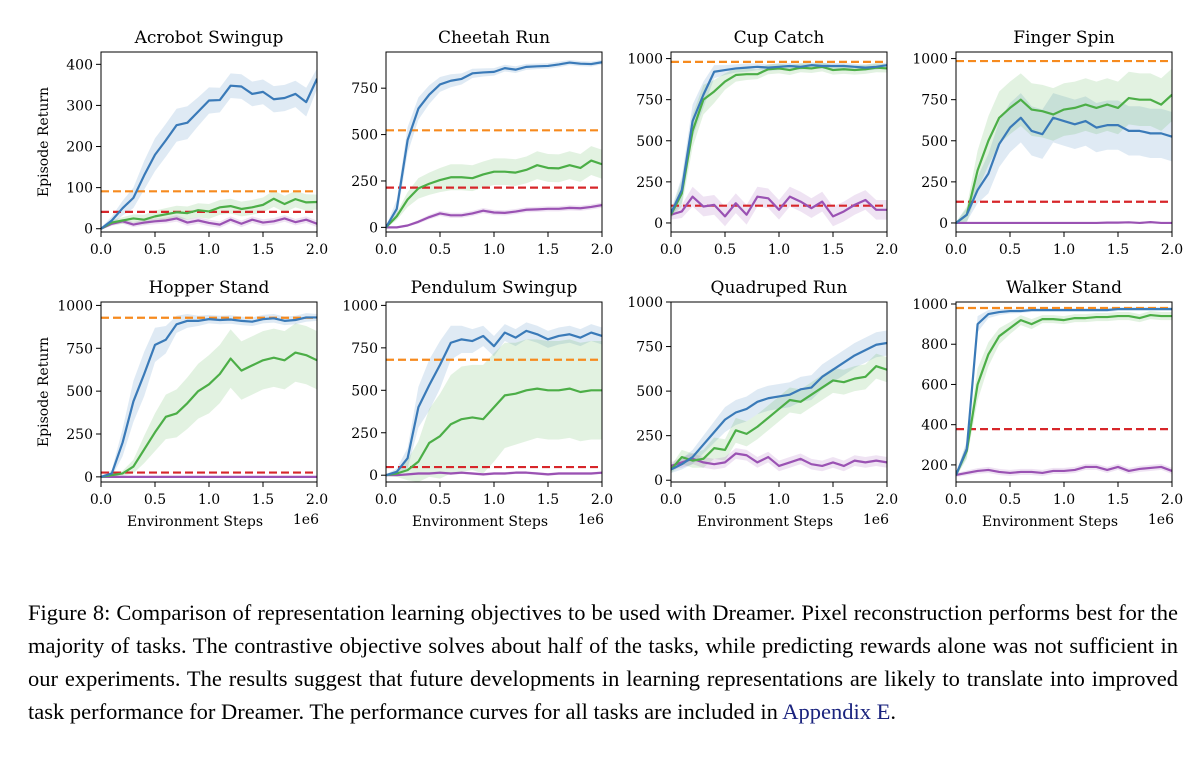 The image size is (1197, 760). Describe the element at coordinates (836, 711) in the screenshot. I see `appendix-link: Appendix E` at that location.